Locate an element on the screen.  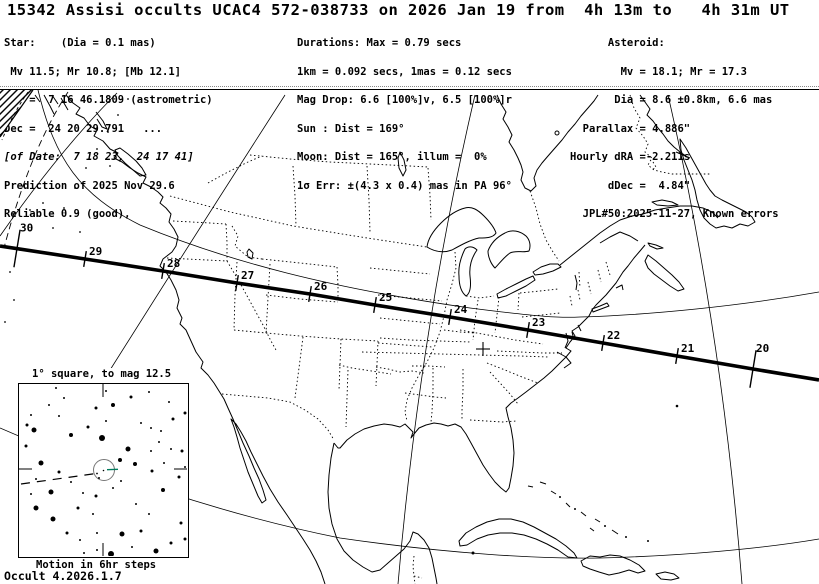
inset-star-field is located at coordinates (105, 471).